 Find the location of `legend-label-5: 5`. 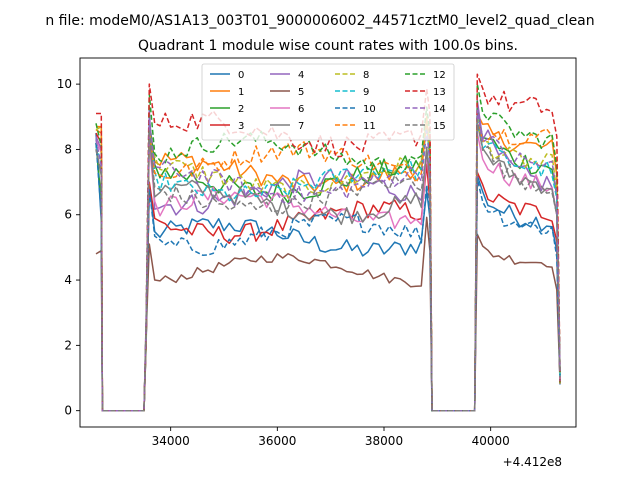

legend-label-5: 5 is located at coordinates (301, 92).